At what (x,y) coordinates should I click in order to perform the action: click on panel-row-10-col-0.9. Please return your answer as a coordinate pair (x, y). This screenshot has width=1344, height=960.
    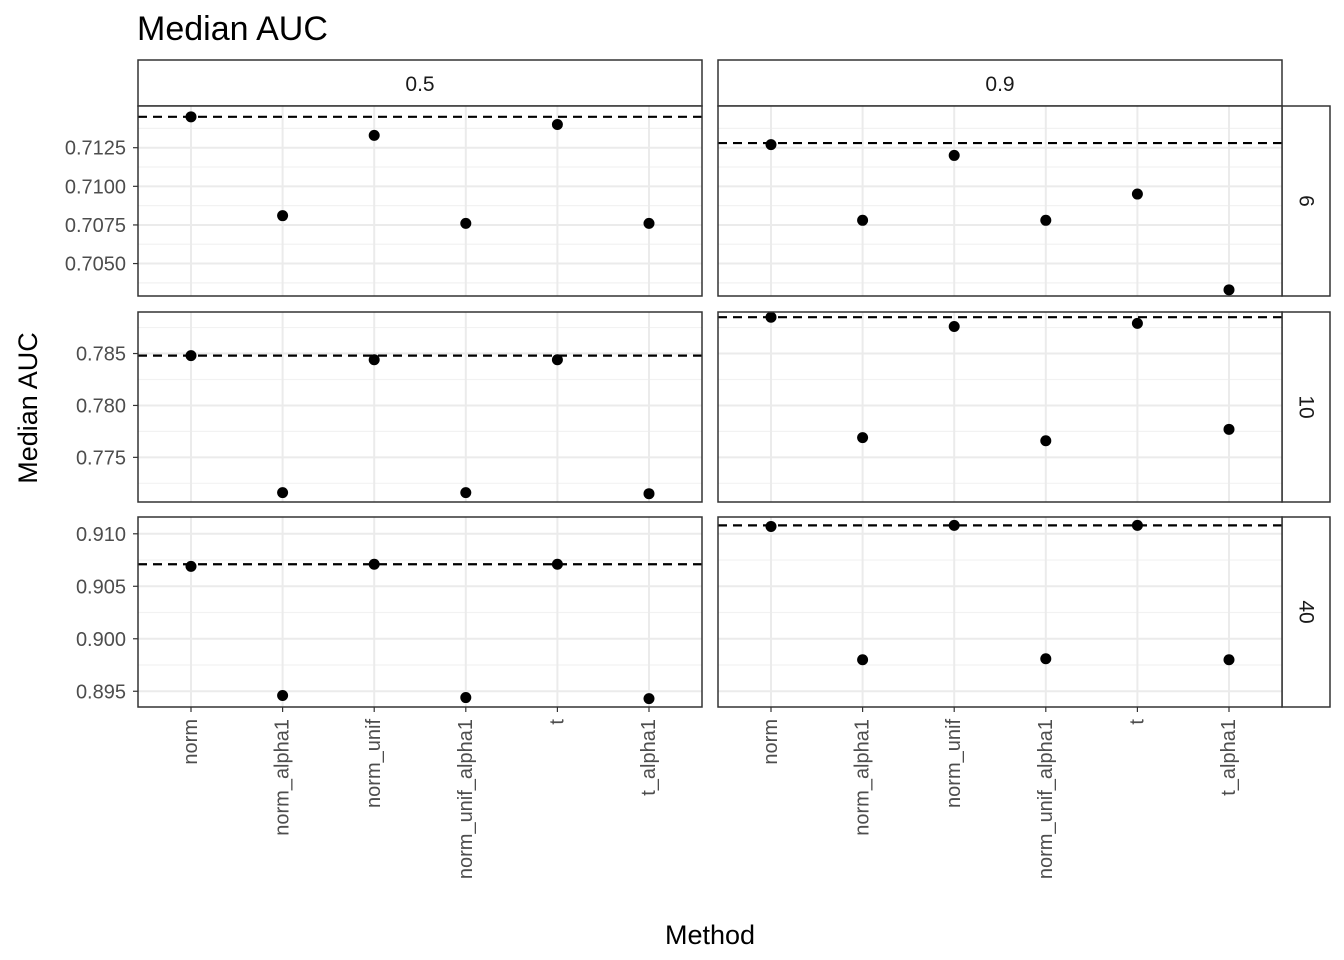
    Looking at the image, I should click on (1000, 407).